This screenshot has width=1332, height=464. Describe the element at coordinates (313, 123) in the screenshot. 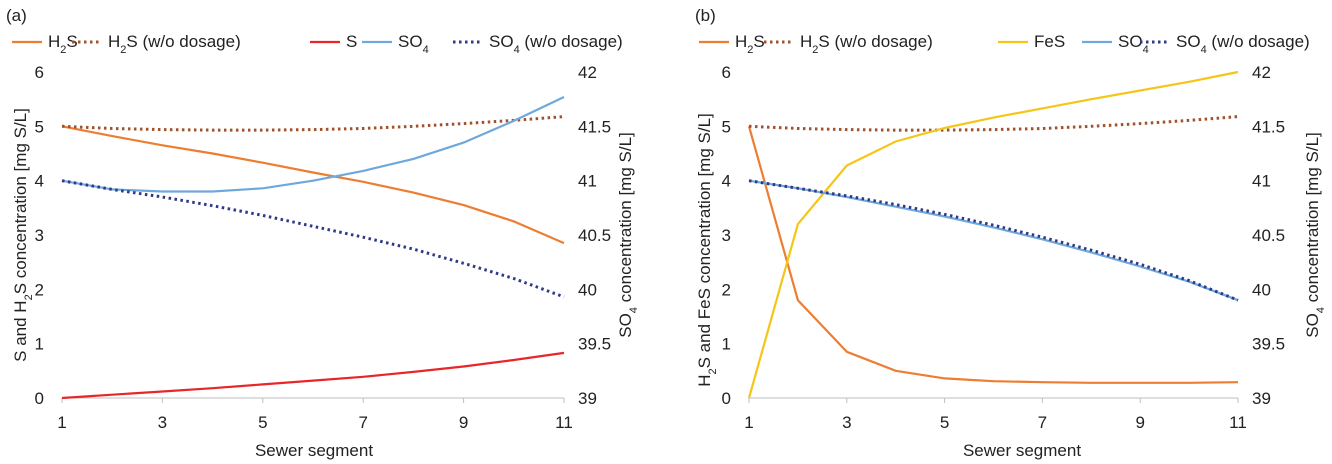

I see `series-line-h2s-w-o-dosage` at that location.